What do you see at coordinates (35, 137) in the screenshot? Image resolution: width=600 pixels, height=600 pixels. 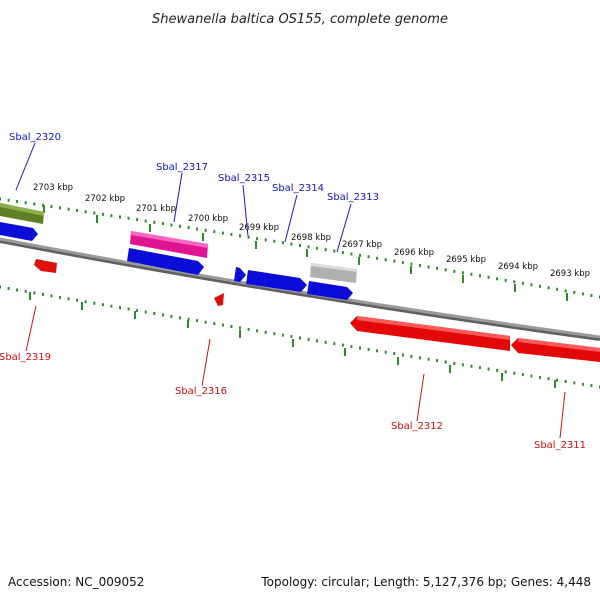 I see `gene-label-forward: Sbal_2320` at bounding box center [35, 137].